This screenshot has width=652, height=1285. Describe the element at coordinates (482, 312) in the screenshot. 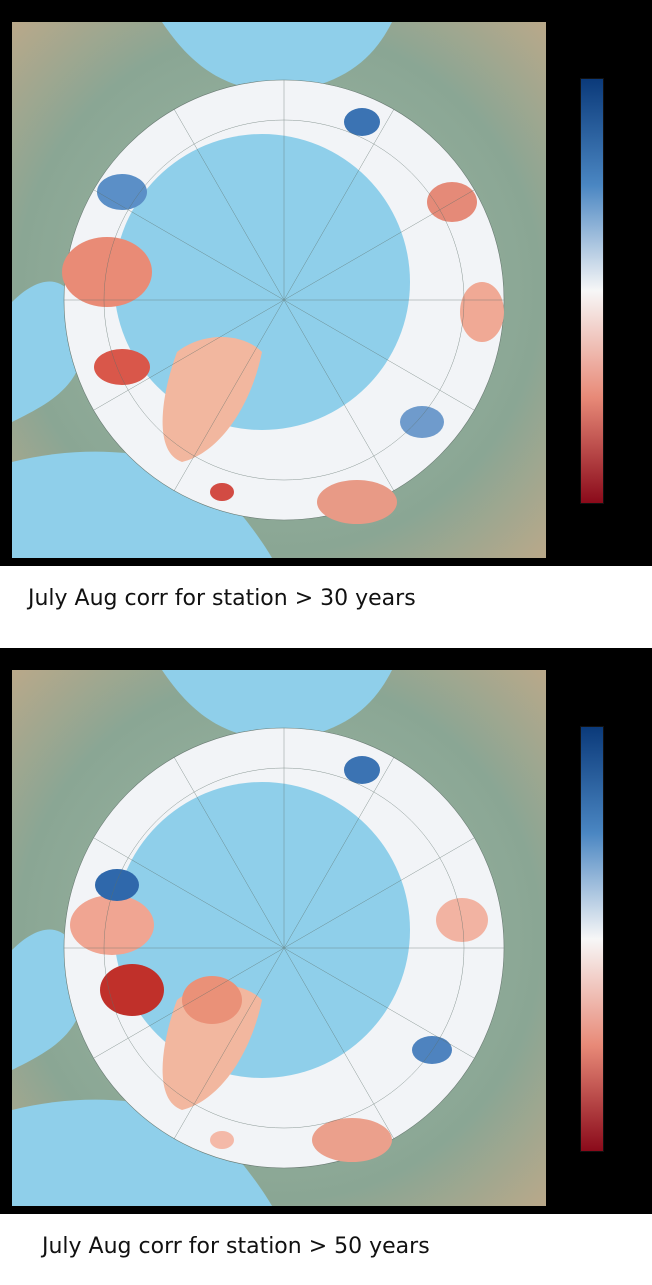

I see `anomaly-warm-russia` at that location.